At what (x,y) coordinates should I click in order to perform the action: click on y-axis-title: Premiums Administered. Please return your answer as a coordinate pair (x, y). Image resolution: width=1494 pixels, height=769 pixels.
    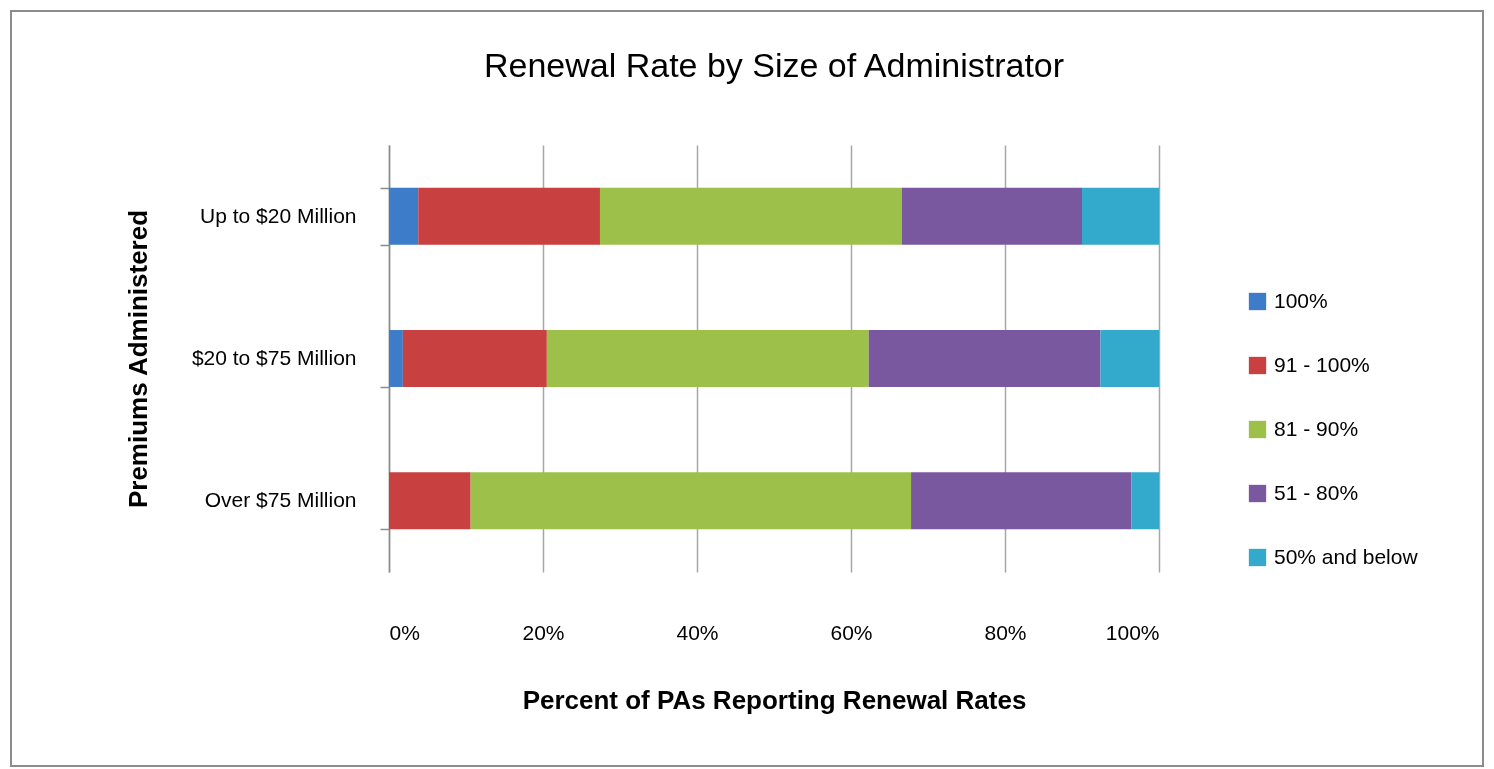
    Looking at the image, I should click on (137, 359).